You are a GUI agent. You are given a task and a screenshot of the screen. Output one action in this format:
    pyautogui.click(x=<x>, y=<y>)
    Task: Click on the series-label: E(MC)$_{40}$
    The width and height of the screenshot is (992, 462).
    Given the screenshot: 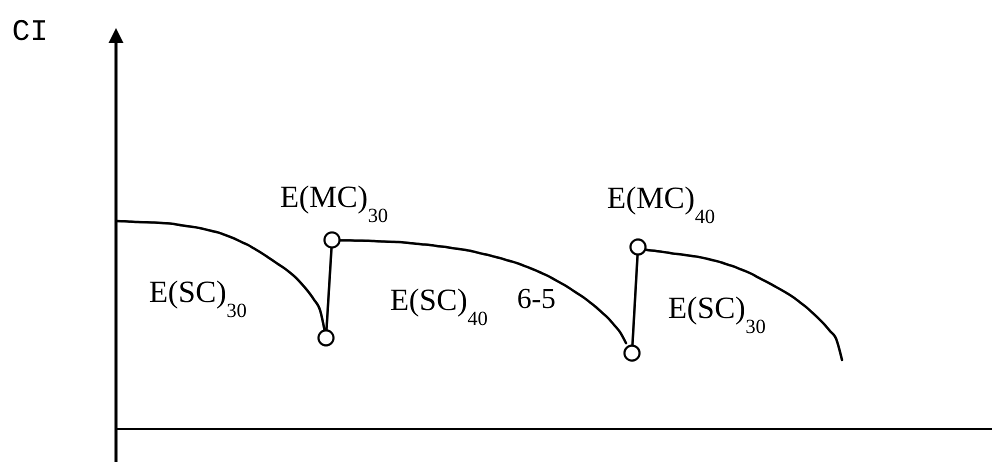 What is the action you would take?
    pyautogui.click(x=661, y=204)
    